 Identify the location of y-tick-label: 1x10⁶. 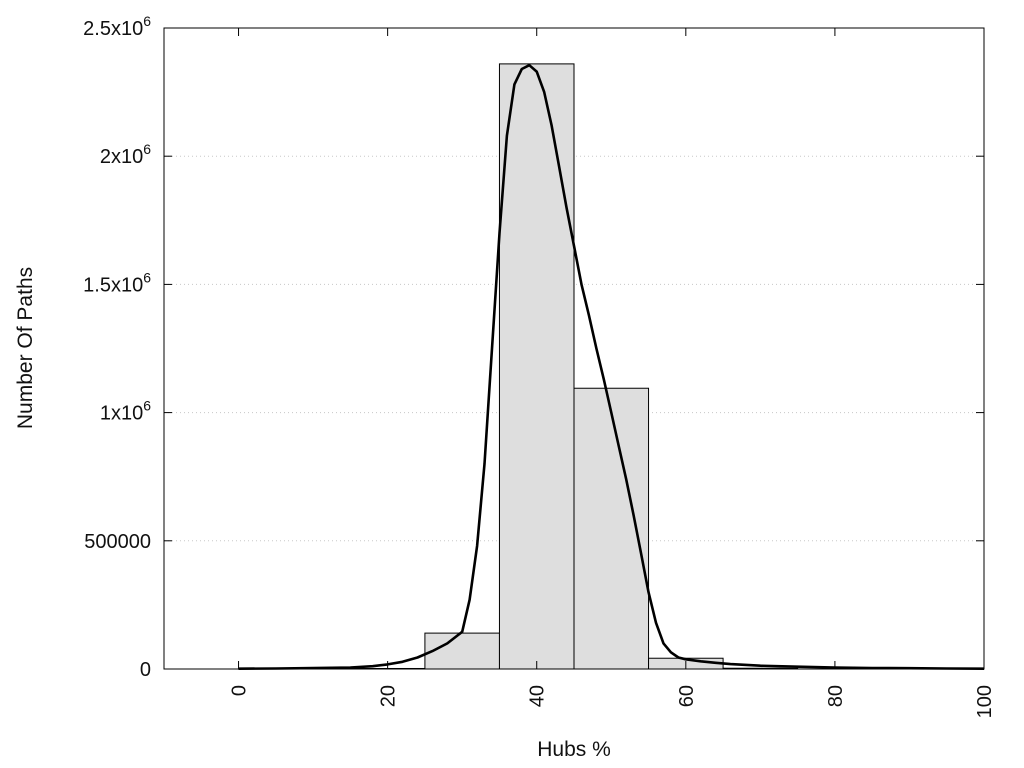
(125, 411).